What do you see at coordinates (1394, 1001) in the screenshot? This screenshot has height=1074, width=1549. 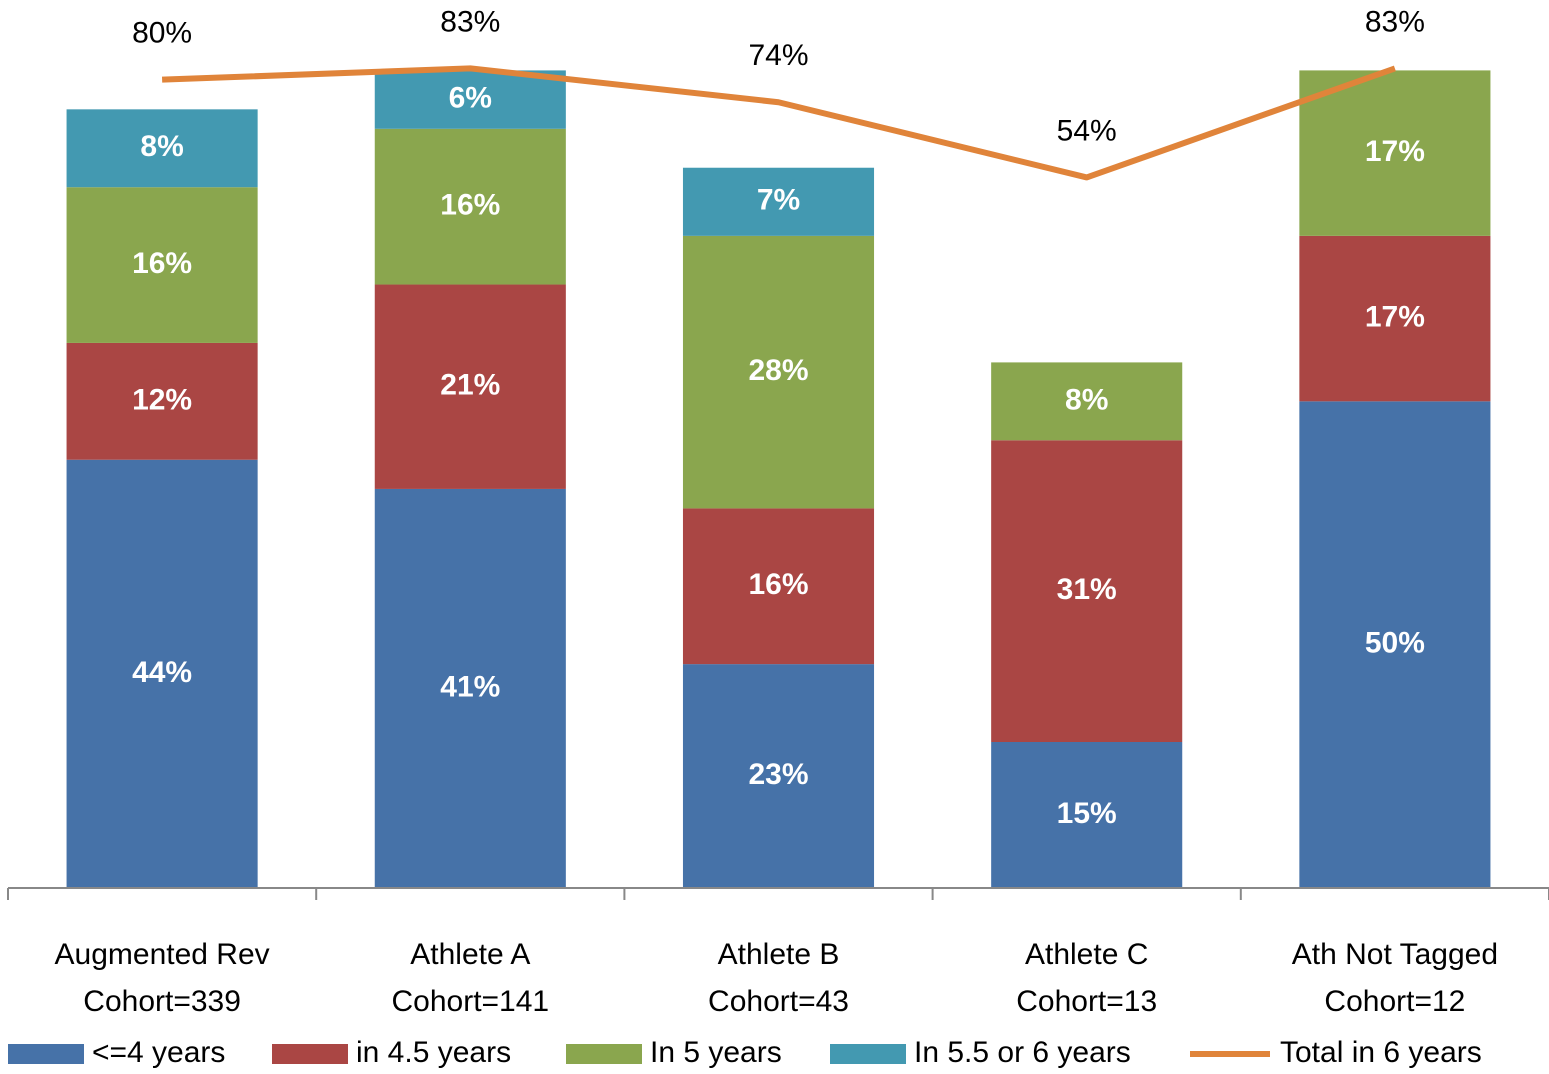 I see `x-tick-label: Cohort=12` at bounding box center [1394, 1001].